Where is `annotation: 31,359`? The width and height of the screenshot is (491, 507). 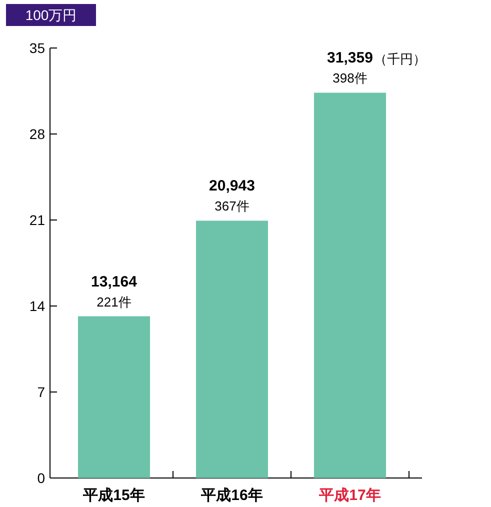
annotation: 31,359 is located at coordinates (350, 58).